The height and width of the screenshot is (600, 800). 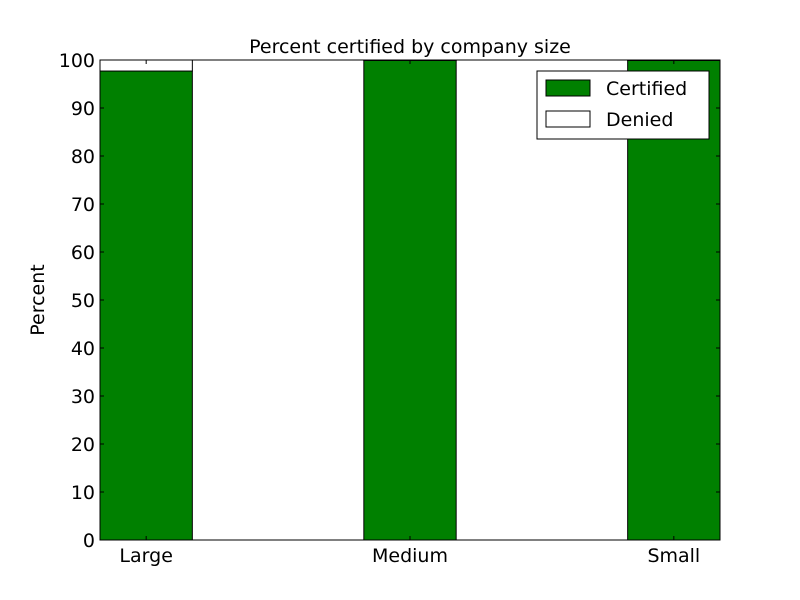 I want to click on legend: Certified Denied, so click(x=623, y=105).